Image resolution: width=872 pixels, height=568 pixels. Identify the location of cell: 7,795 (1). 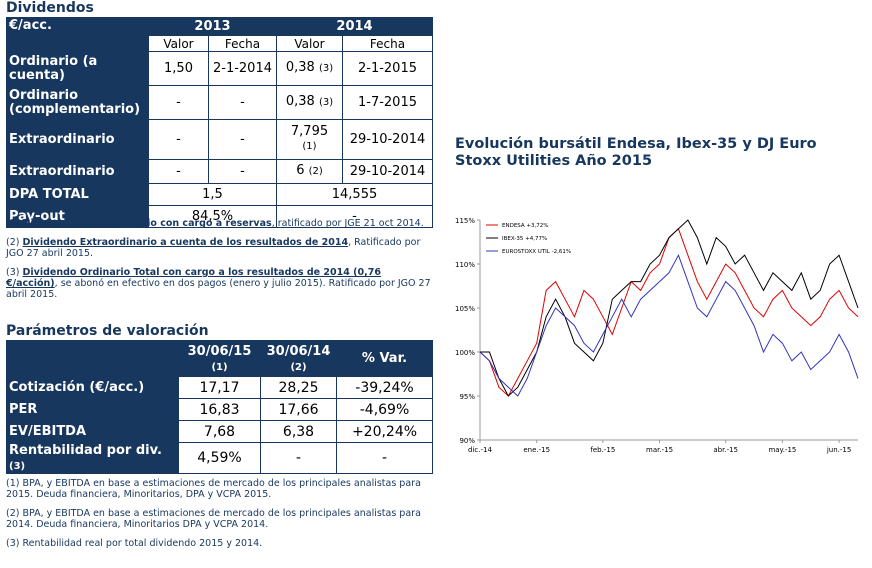
(309, 139).